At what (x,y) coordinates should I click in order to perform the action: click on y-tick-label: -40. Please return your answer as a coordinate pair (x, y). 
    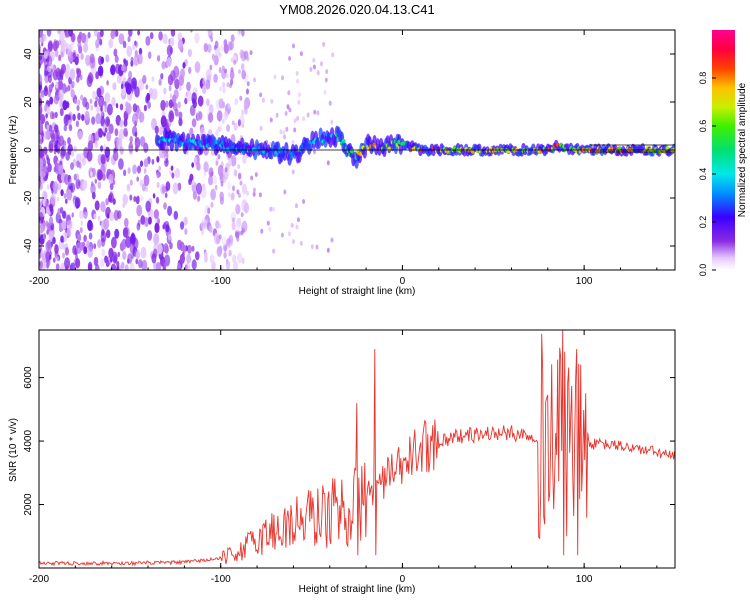
    Looking at the image, I should click on (28, 245).